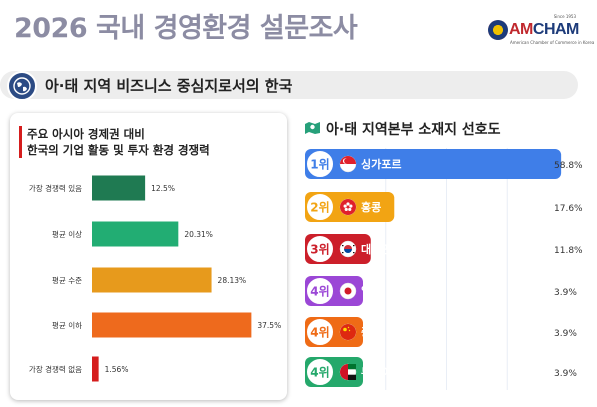  Describe the element at coordinates (381, 249) in the screenshot. I see `category-label: 대한민국` at that location.